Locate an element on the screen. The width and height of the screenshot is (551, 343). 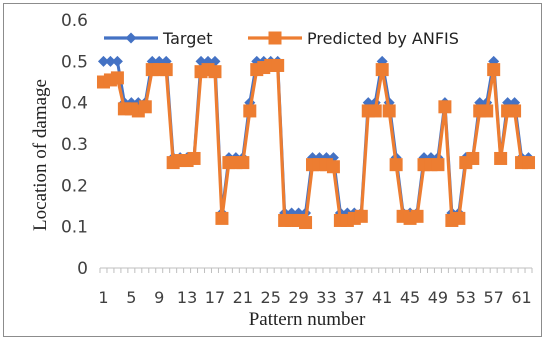
y-tick-label: 0.3 is located at coordinates (74, 145).